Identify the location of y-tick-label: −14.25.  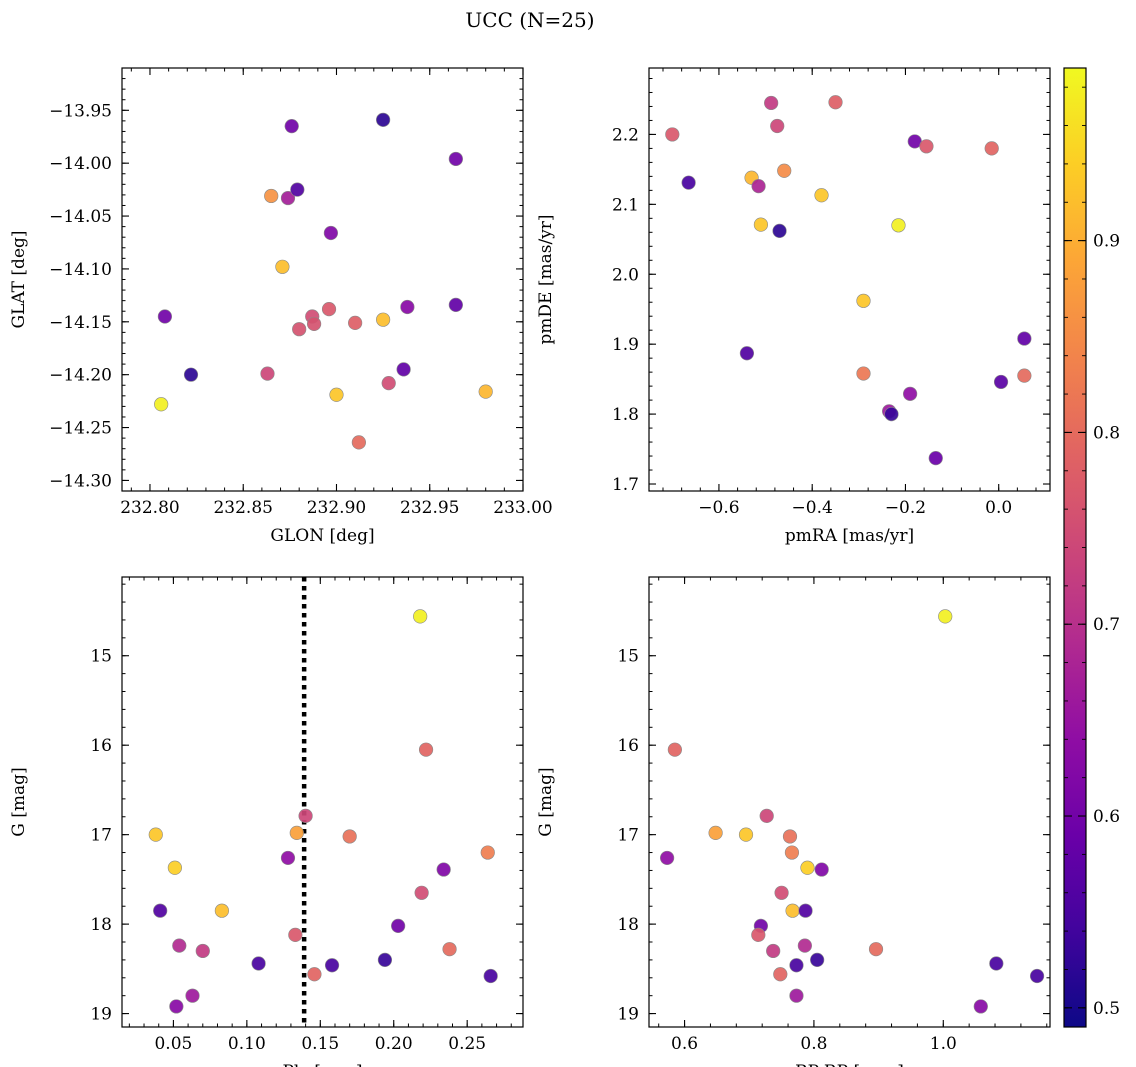
(80, 429).